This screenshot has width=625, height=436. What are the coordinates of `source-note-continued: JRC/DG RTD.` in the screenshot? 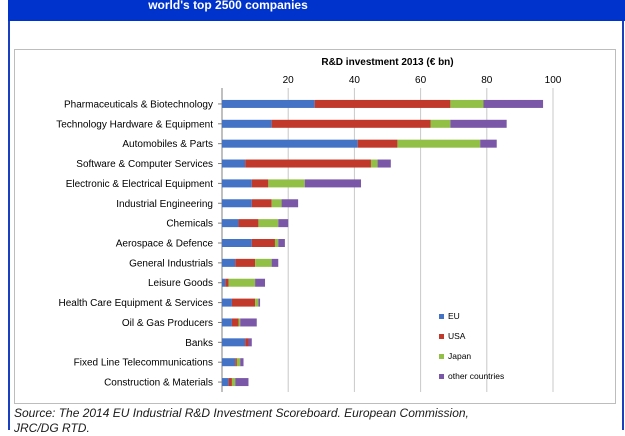 It's located at (52, 428).